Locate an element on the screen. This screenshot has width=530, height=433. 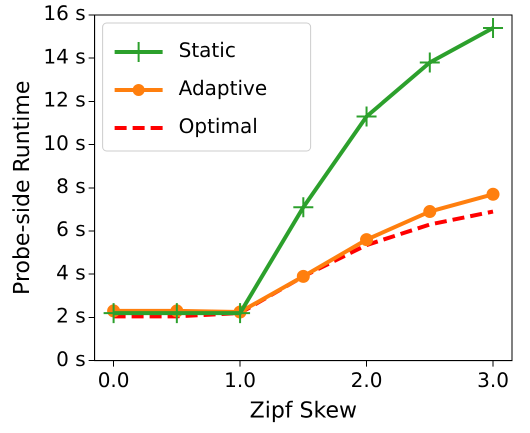
x-tick-label: 1.0 is located at coordinates (240, 380).